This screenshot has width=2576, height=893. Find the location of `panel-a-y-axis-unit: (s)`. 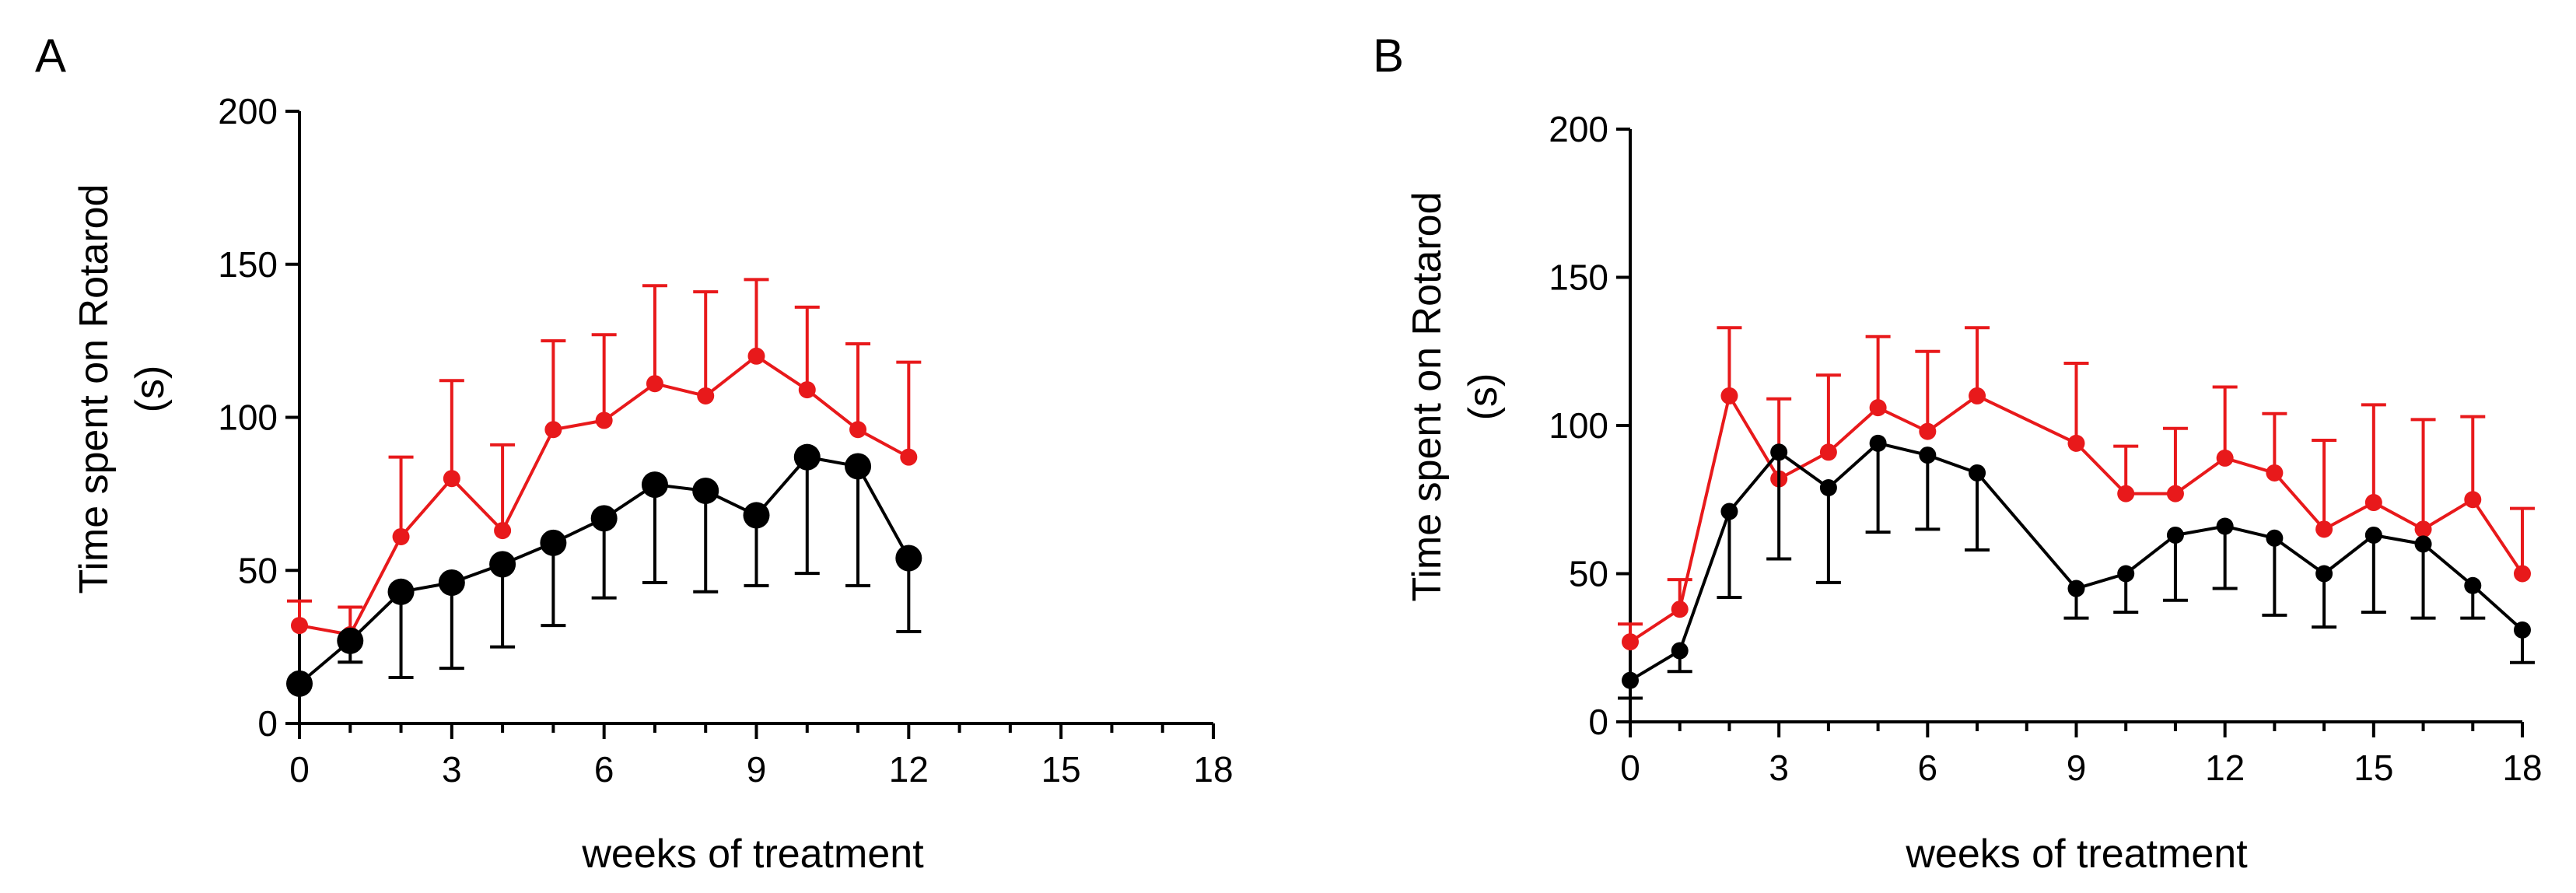

panel-a-y-axis-unit: (s) is located at coordinates (151, 389).